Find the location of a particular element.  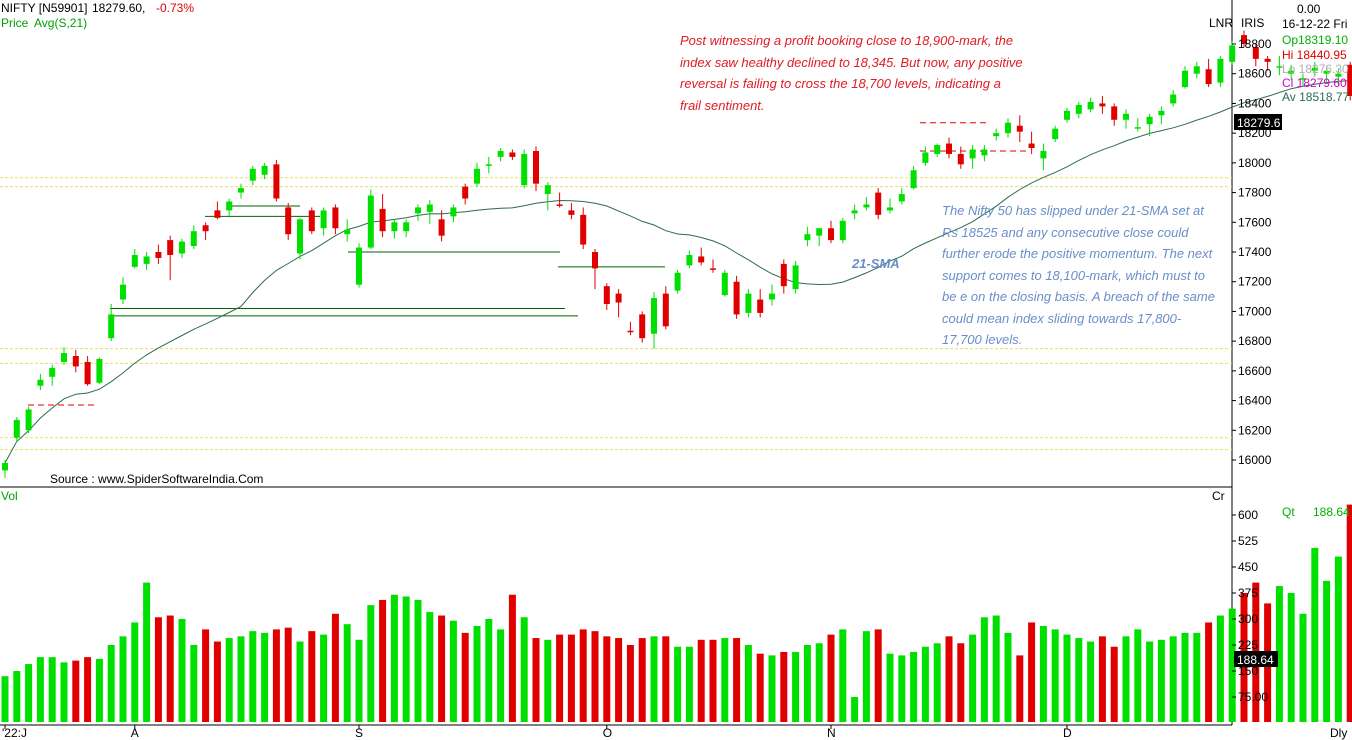

time-tick-label: '22:J is located at coordinates (14, 733).